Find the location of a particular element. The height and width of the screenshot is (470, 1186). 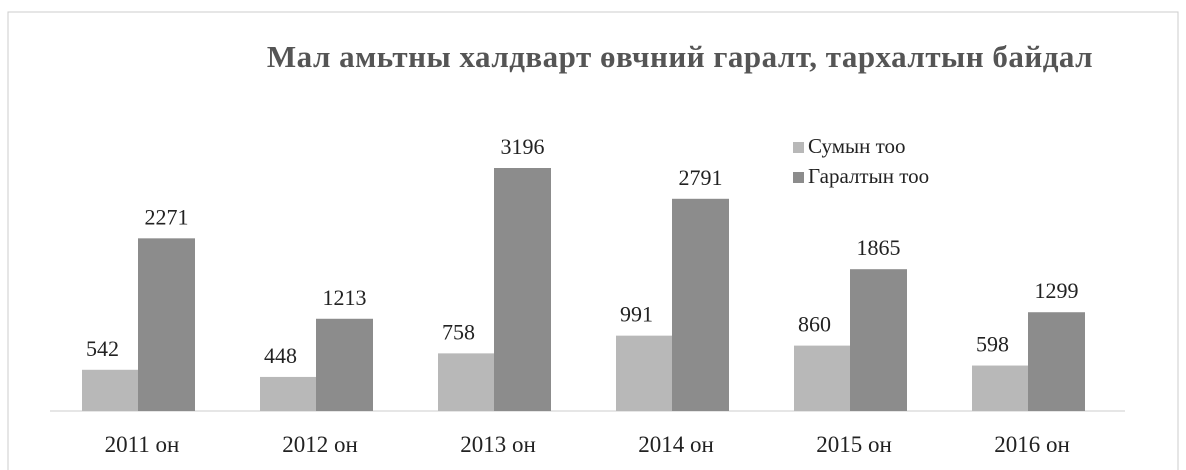

data-label: 598 is located at coordinates (992, 344).